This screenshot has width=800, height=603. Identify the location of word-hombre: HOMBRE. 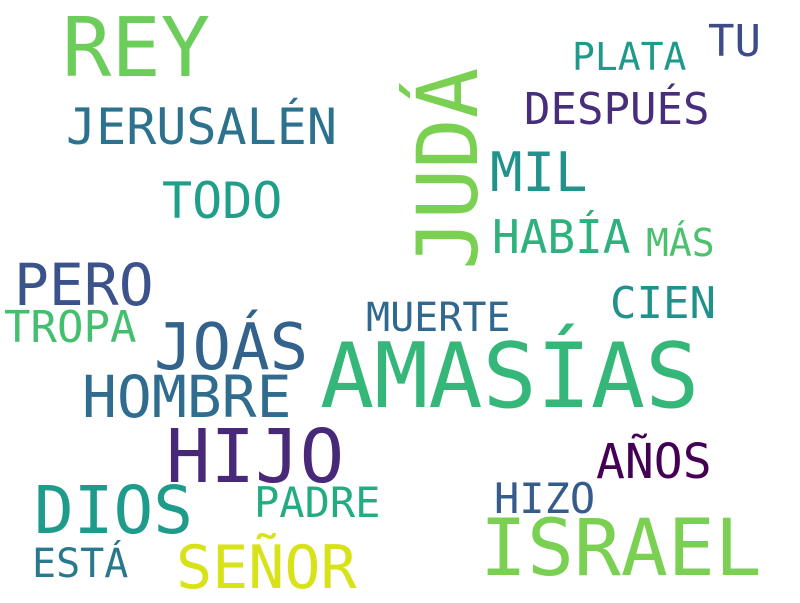
(187, 397).